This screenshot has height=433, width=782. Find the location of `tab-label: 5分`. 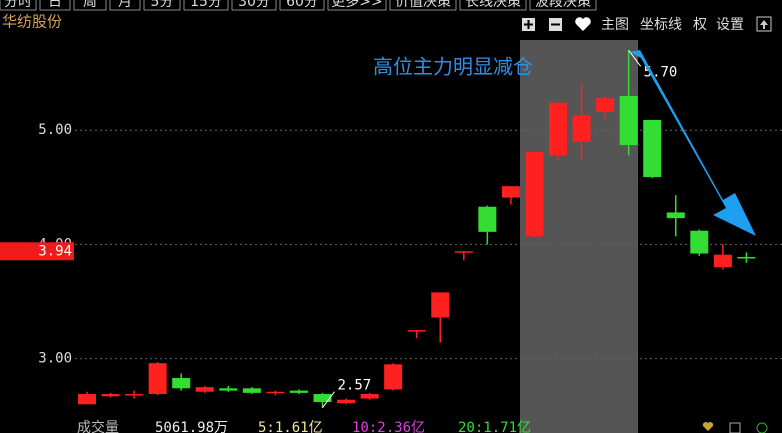

tab-label: 5分 is located at coordinates (162, 5).